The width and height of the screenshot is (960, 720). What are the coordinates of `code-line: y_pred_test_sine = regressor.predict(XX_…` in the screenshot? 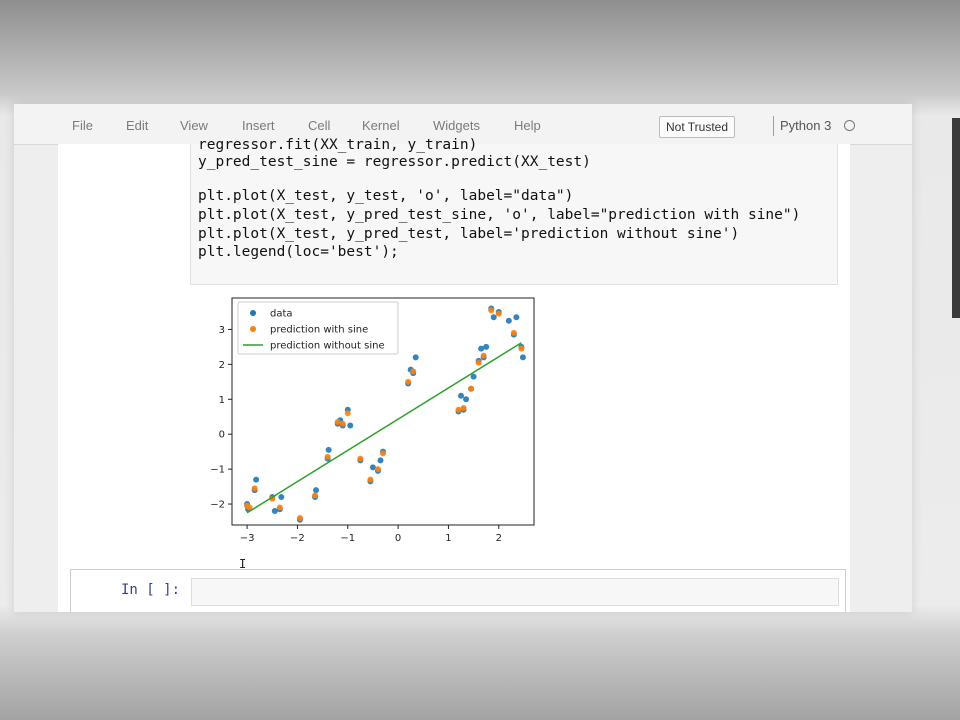 It's located at (394, 162).